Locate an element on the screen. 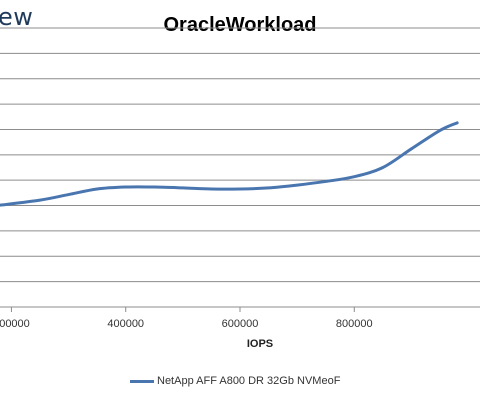  x-tick-labels: 200000 400000 600000 800000 is located at coordinates (186, 318).